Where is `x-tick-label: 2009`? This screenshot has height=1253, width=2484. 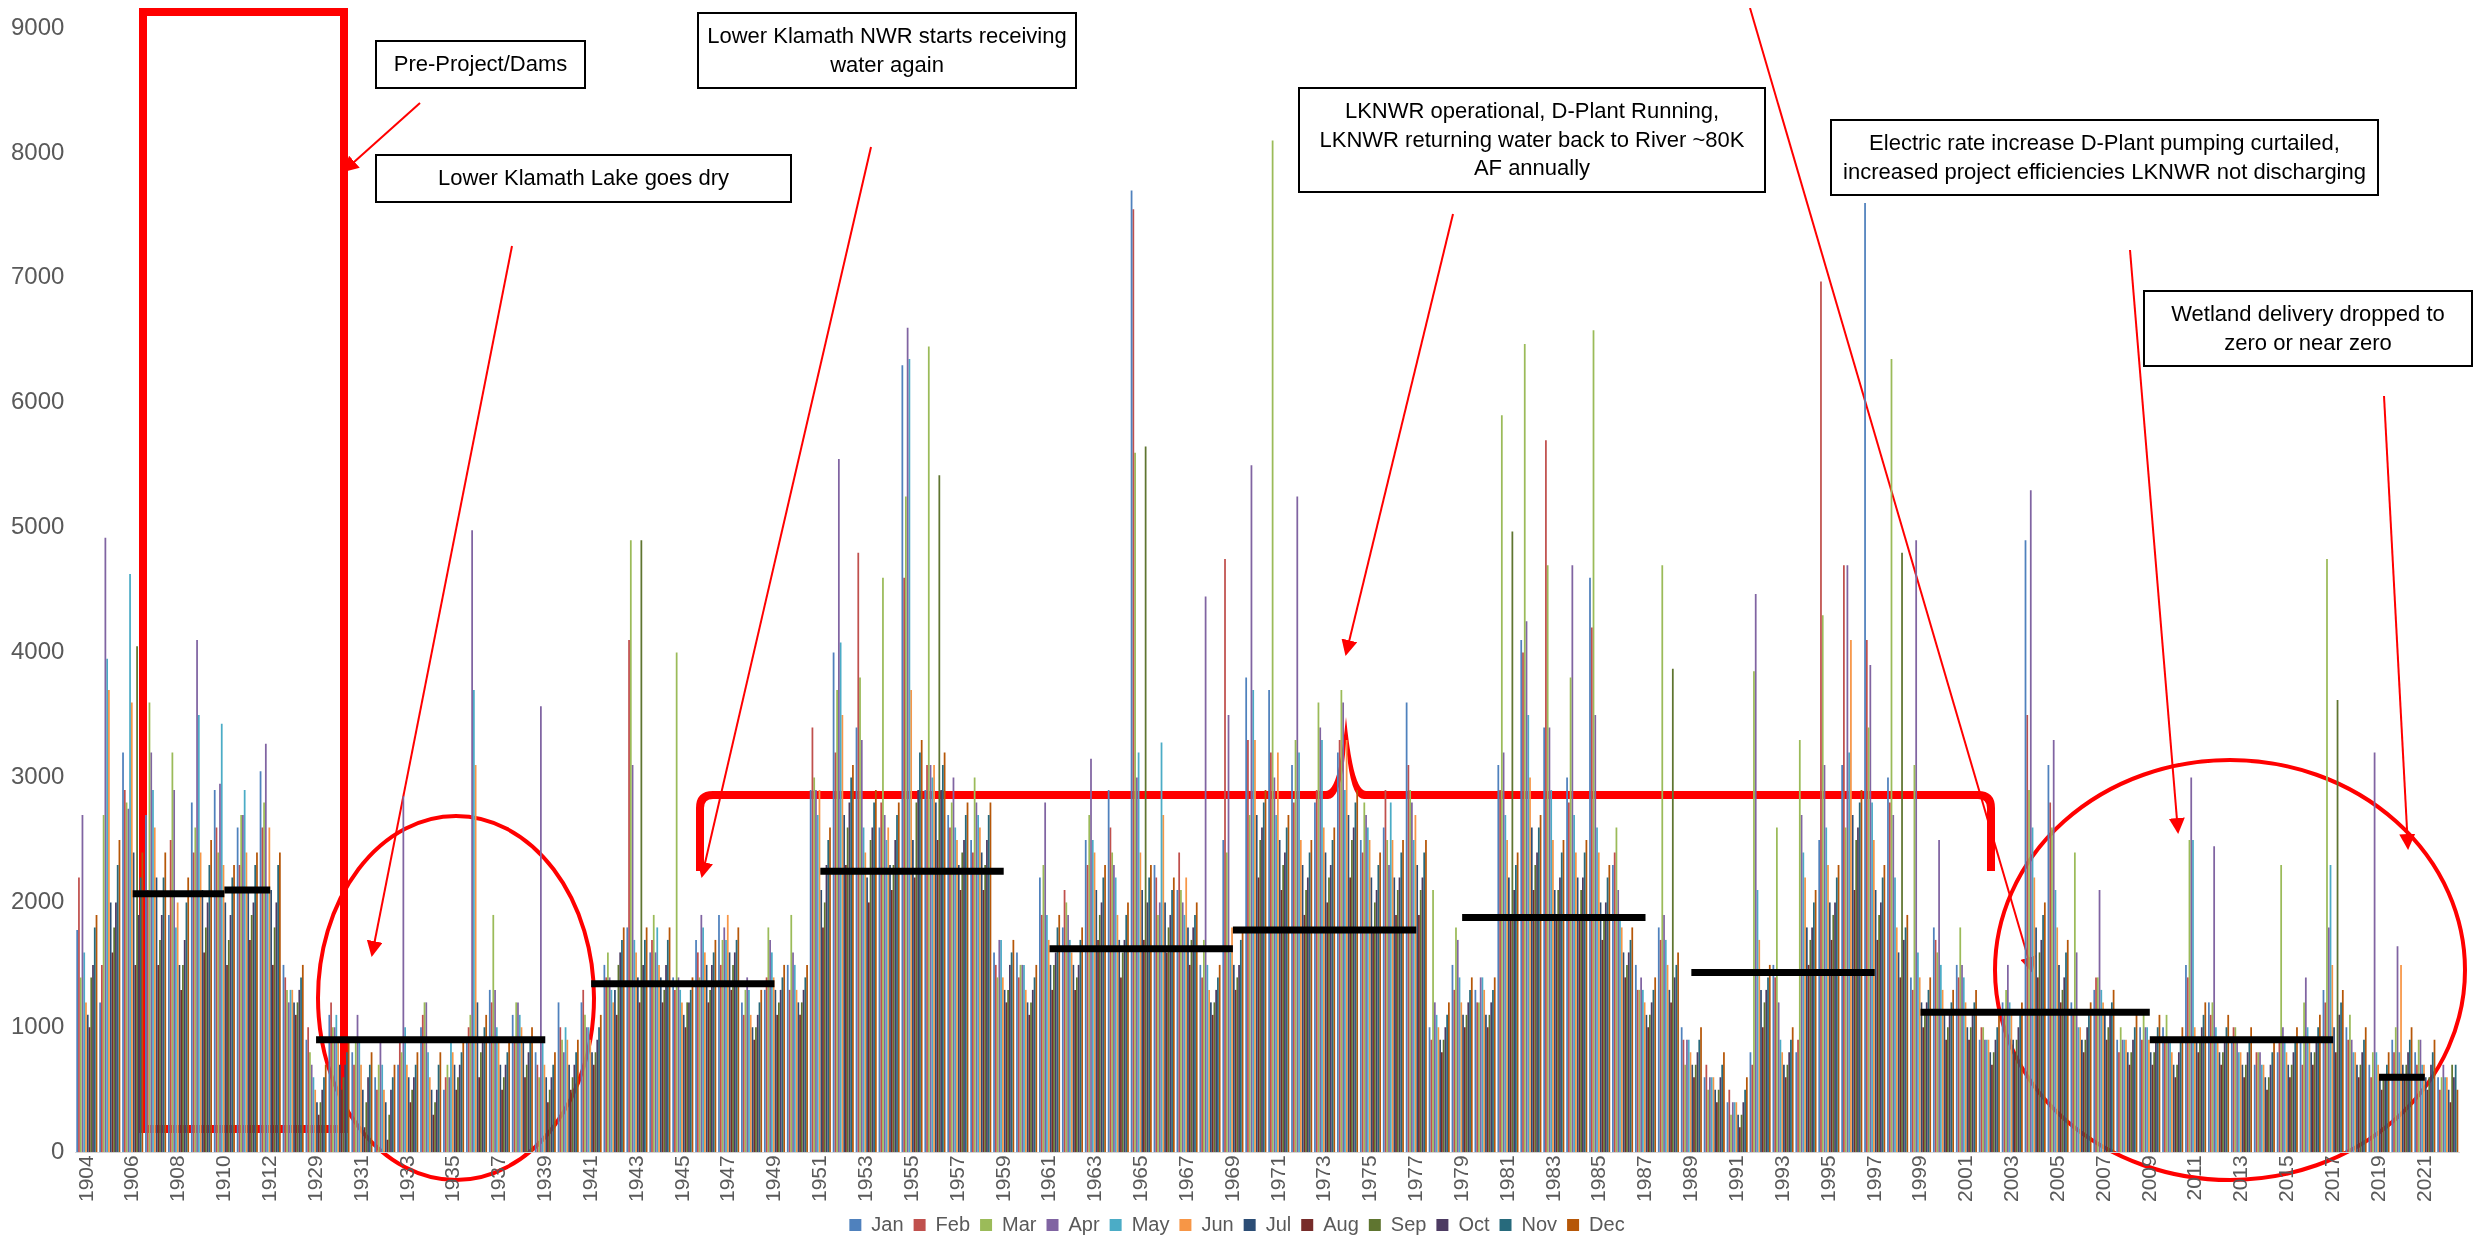
x-tick-label: 2009 is located at coordinates (2148, 1178).